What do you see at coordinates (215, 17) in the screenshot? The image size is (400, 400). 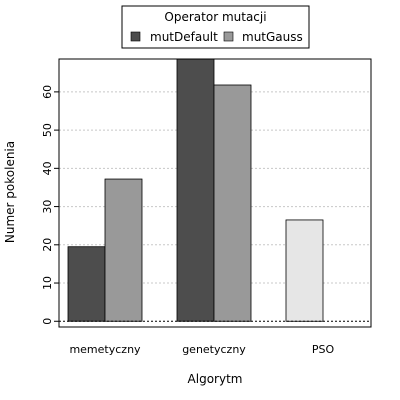 I see `legend-title: Operator mutacji` at bounding box center [215, 17].